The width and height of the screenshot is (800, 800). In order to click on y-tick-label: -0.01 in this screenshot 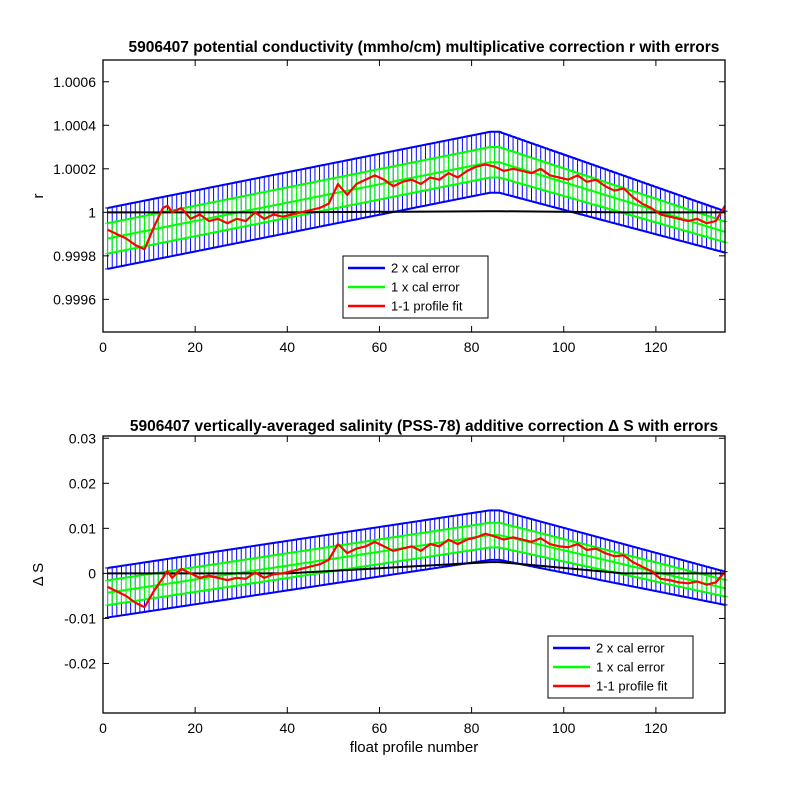, I will do `click(80, 618)`.